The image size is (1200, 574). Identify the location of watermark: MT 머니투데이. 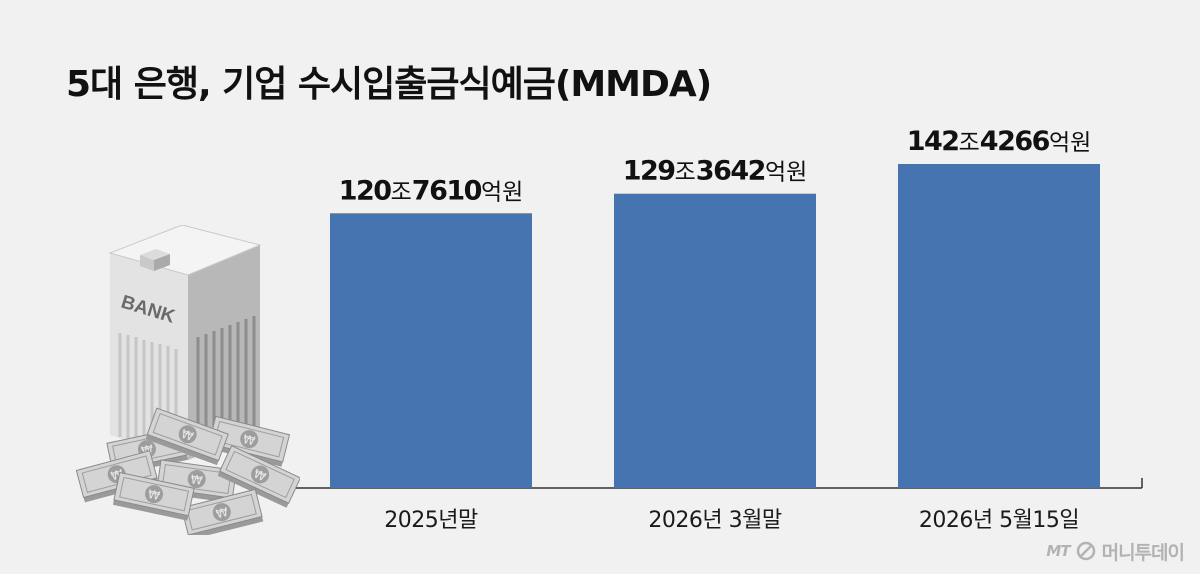
(1115, 551).